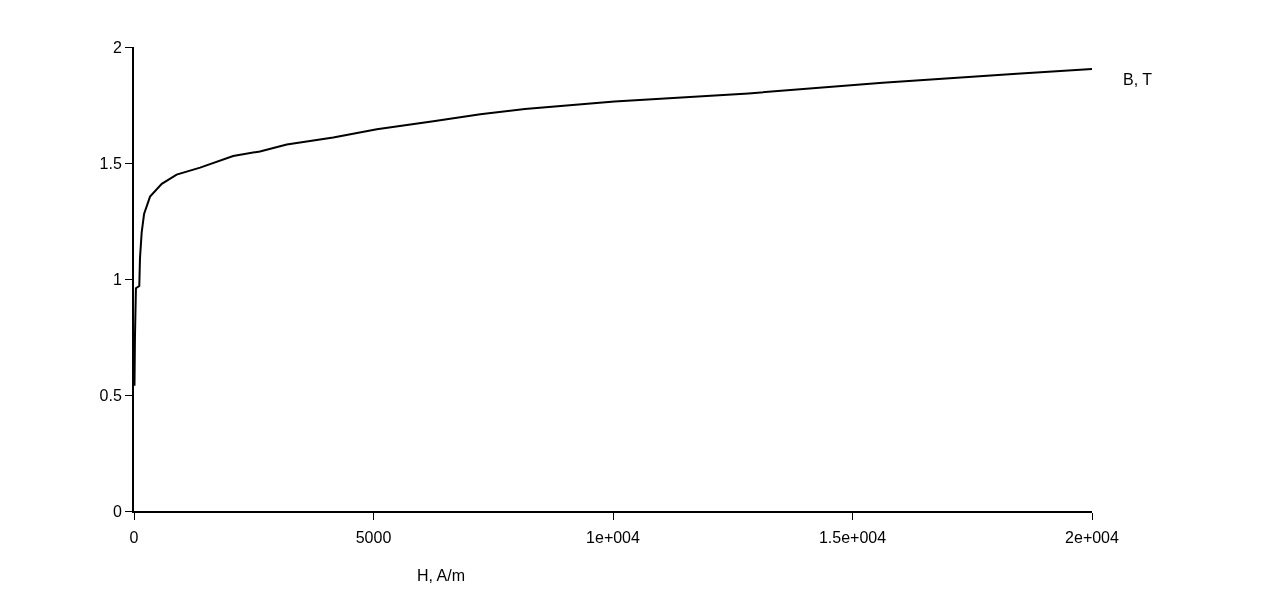  Describe the element at coordinates (441, 575) in the screenshot. I see `x-axis-title: H, A/m` at that location.